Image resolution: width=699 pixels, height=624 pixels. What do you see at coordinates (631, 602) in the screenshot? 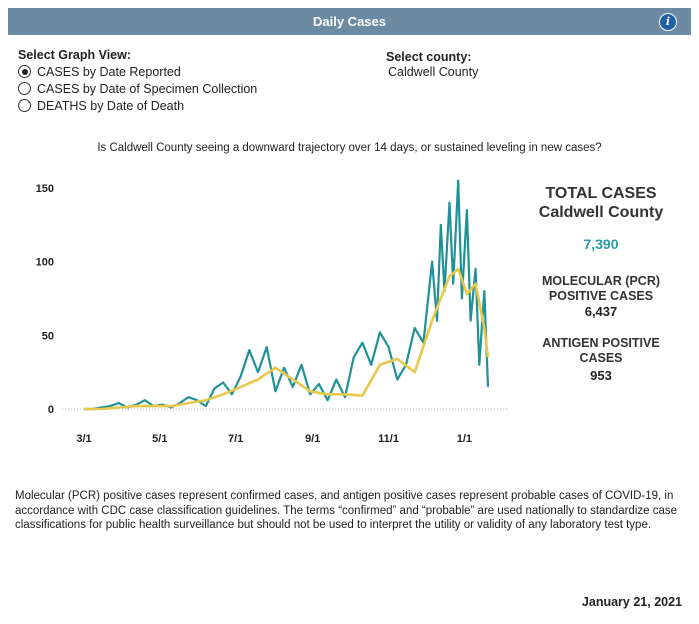
I see `report-date: January 21, 2021` at bounding box center [631, 602].